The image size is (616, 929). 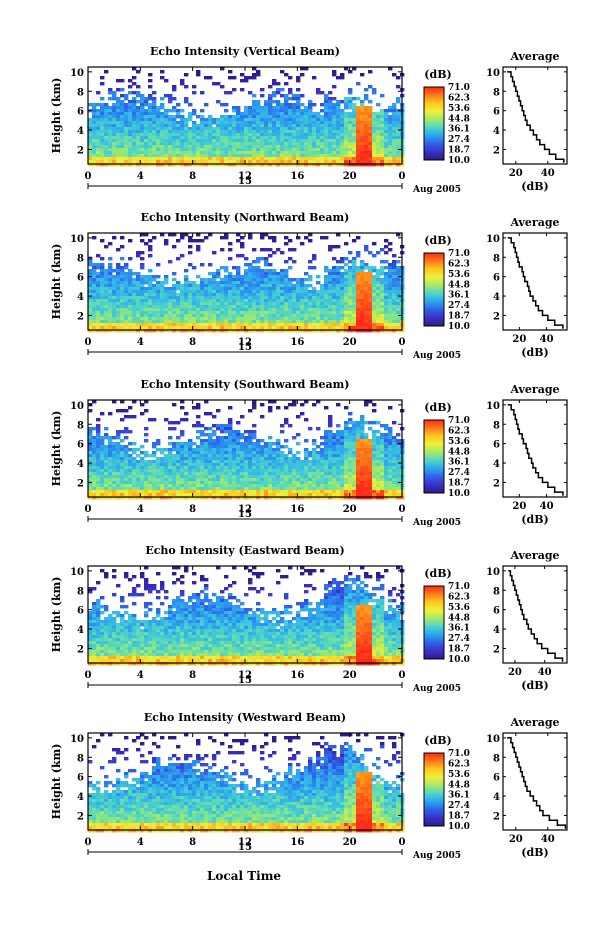 What do you see at coordinates (80, 112) in the screenshot?
I see `y-tick-label: 6` at bounding box center [80, 112].